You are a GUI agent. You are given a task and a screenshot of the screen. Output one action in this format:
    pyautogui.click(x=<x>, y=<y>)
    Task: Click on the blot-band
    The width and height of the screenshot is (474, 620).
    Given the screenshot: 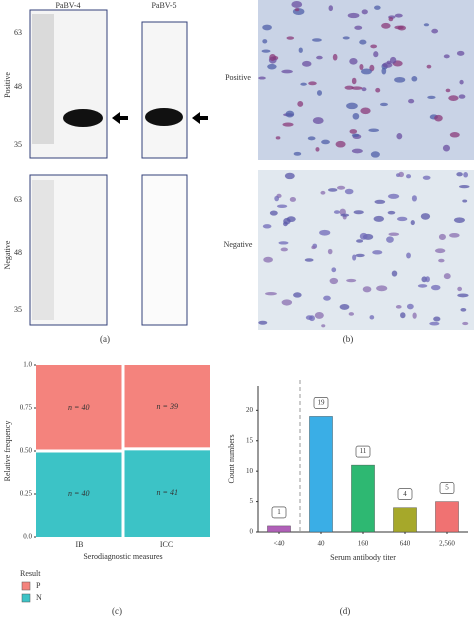 What is the action you would take?
    pyautogui.click(x=164, y=117)
    